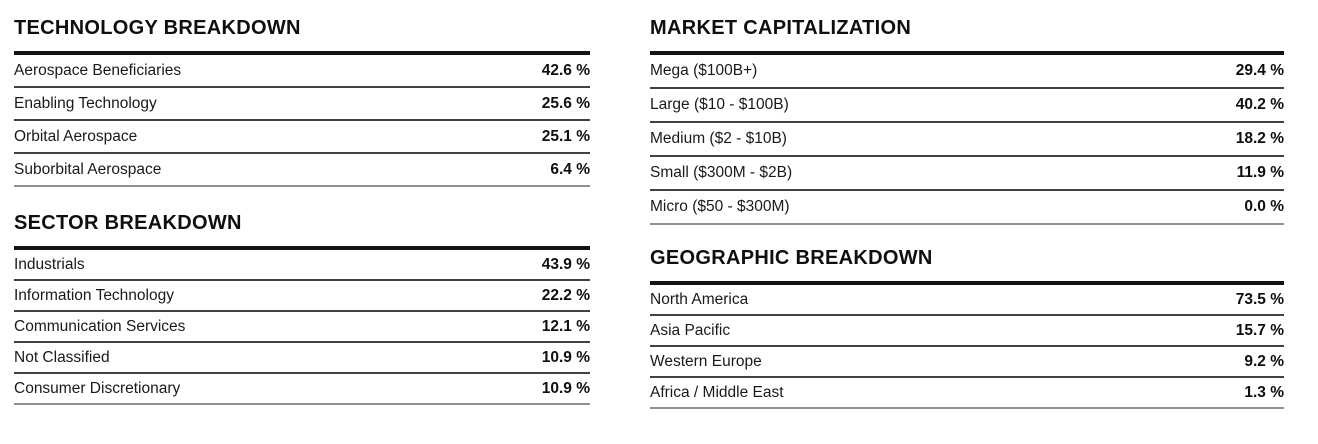 The image size is (1318, 444). Describe the element at coordinates (1264, 206) in the screenshot. I see `row-value: 0.0 %` at that location.